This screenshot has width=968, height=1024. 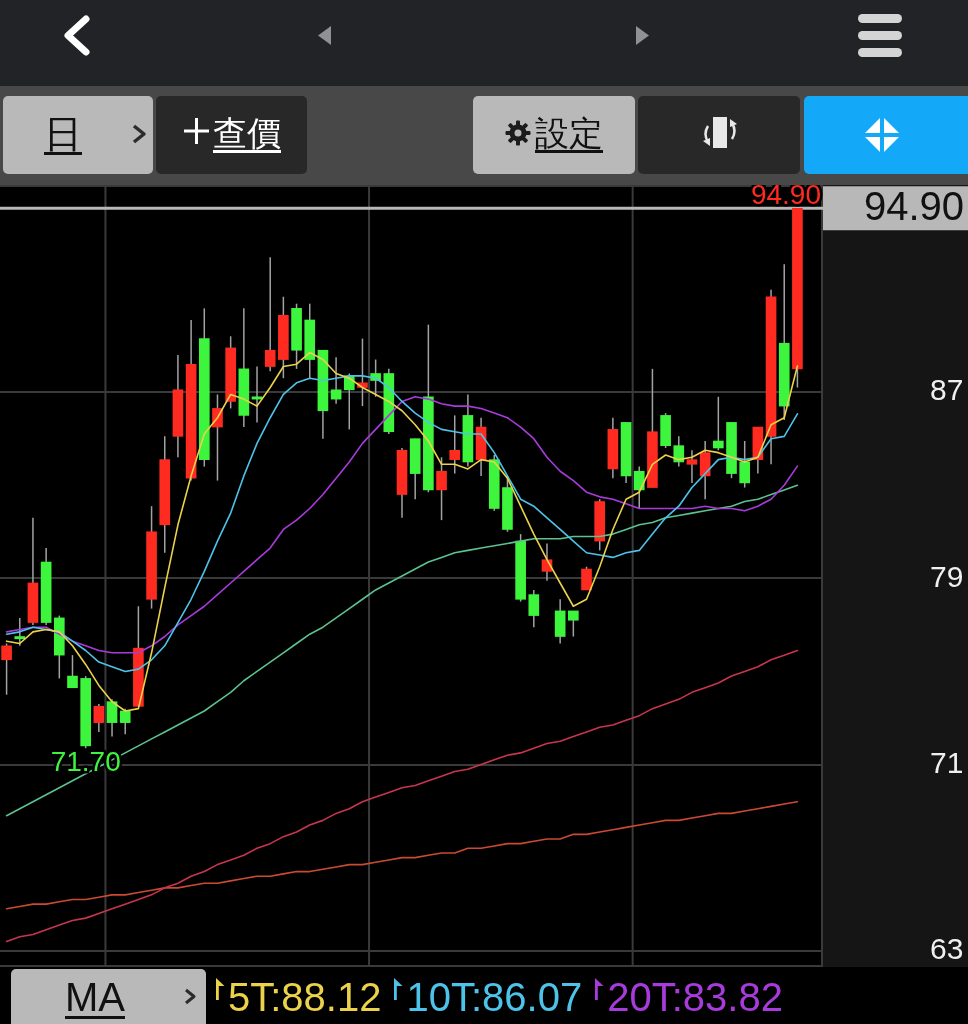 What do you see at coordinates (947, 762) in the screenshot?
I see `y-tick-label: 71` at bounding box center [947, 762].